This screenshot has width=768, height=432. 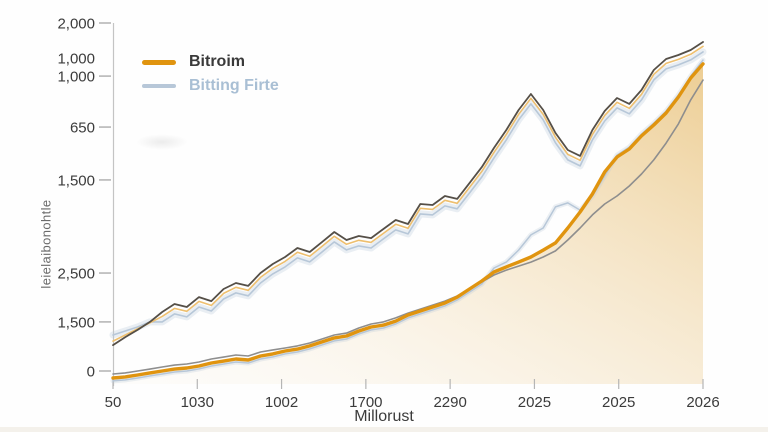 I want to click on x-tick-label: 1700, so click(x=365, y=402).